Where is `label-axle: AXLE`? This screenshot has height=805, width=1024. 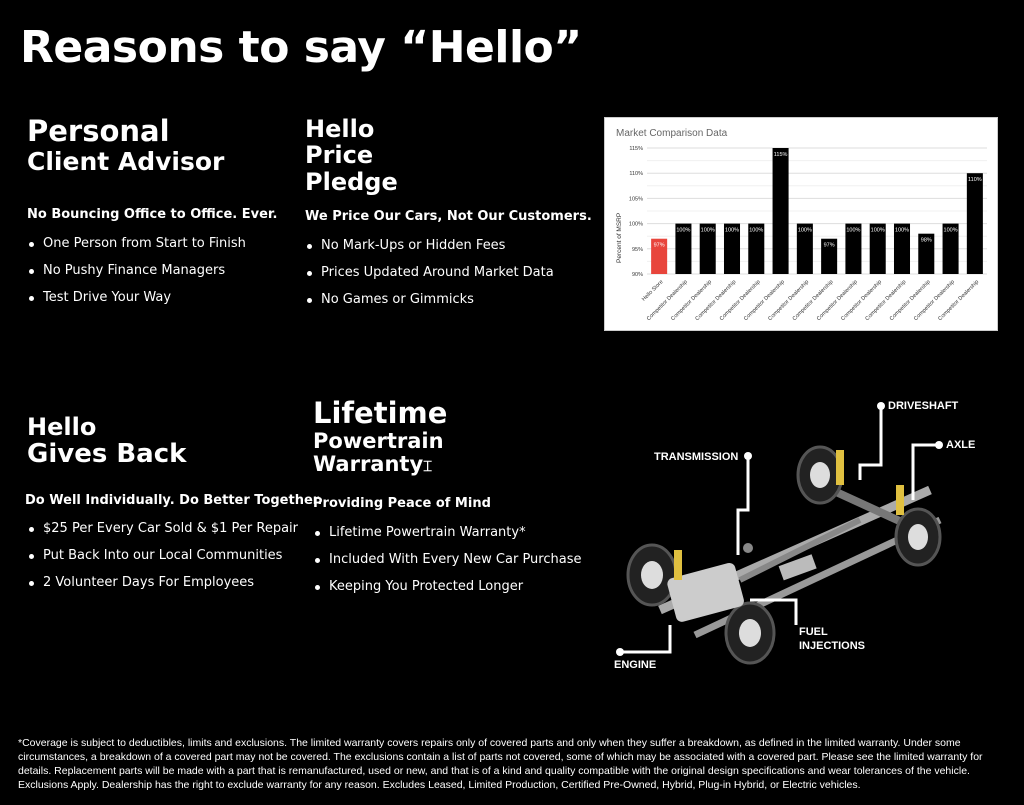 label-axle: AXLE is located at coordinates (961, 445).